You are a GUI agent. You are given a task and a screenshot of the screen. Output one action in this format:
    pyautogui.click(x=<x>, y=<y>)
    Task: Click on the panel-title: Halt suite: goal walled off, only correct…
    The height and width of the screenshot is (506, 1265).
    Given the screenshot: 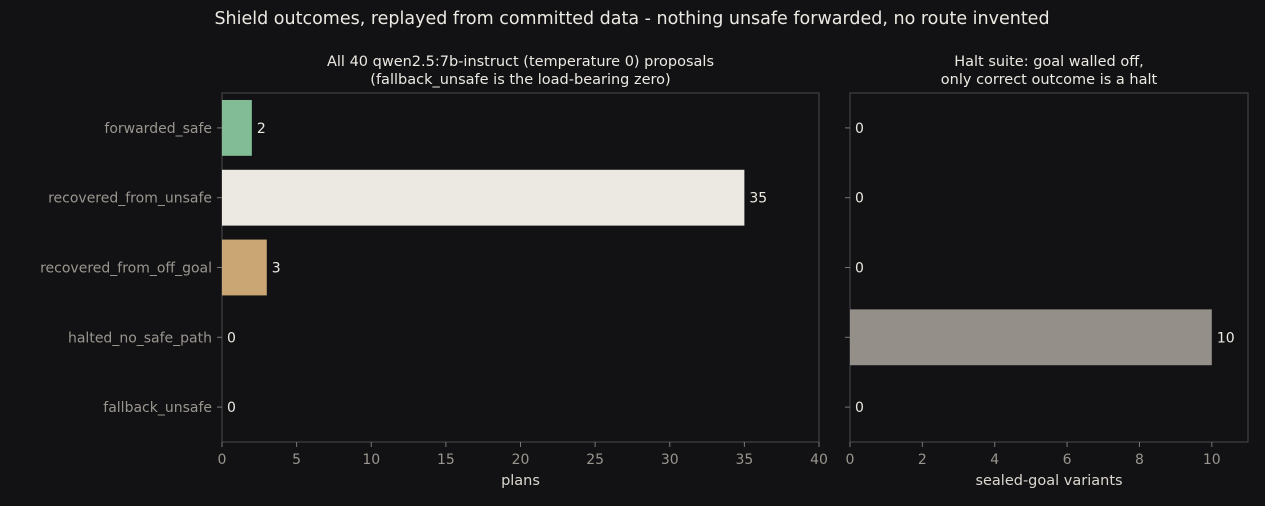 What is the action you would take?
    pyautogui.click(x=1049, y=71)
    